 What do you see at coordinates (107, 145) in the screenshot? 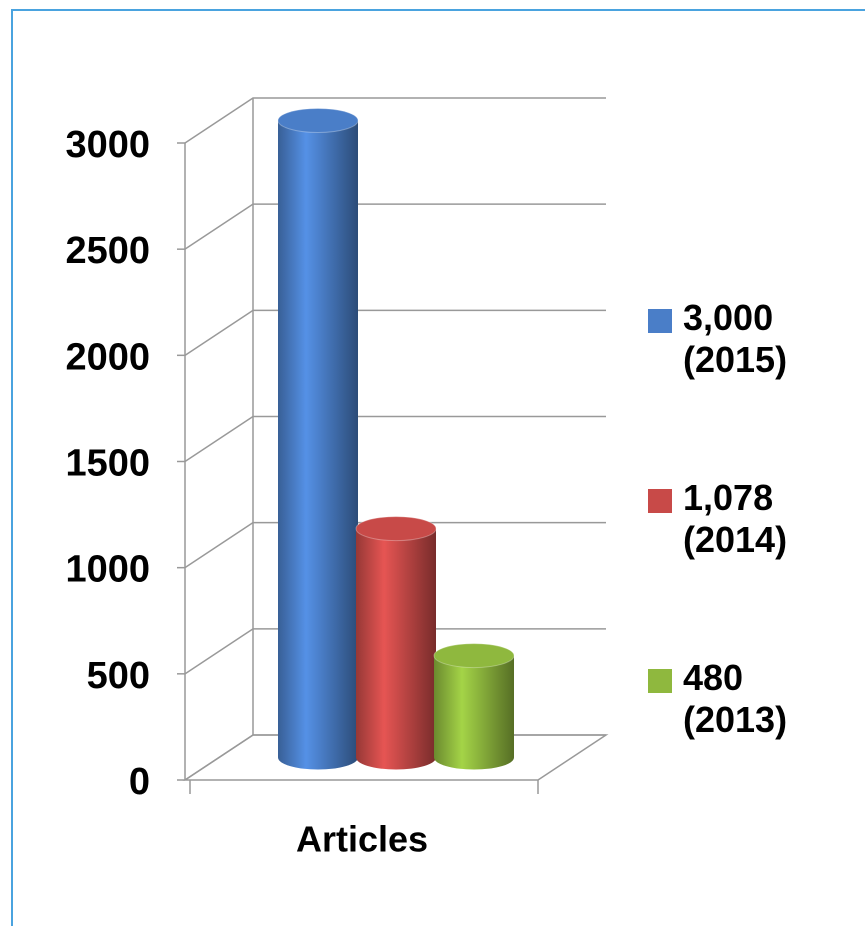
I see `y-tick-label: 3000` at bounding box center [107, 145].